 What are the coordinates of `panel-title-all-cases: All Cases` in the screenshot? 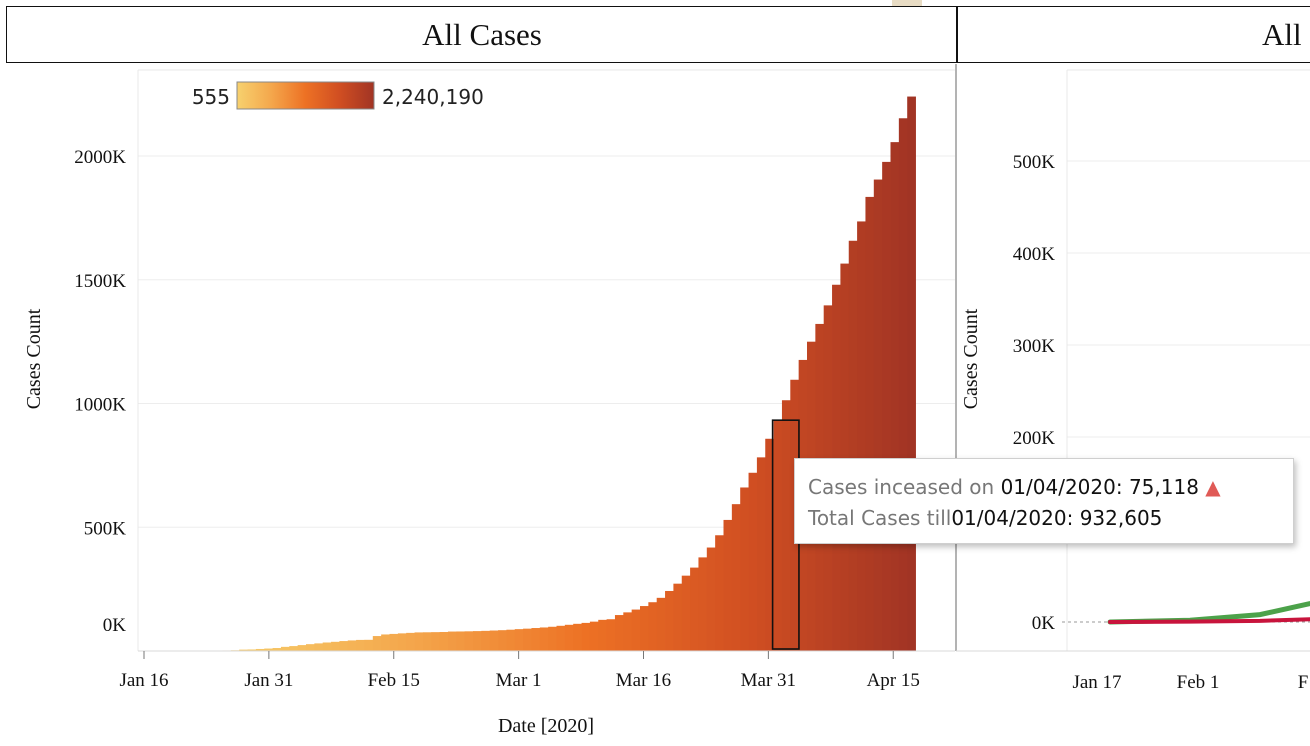 It's located at (482, 34).